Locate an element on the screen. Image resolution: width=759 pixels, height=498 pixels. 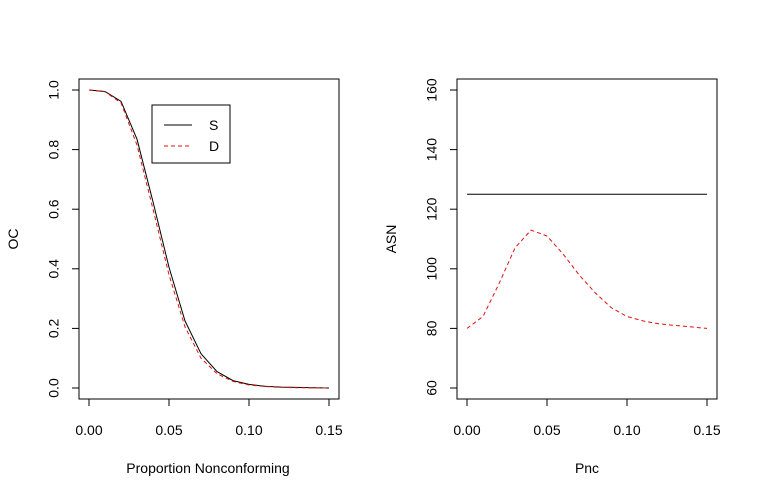
oc-legend-box is located at coordinates (191, 134).